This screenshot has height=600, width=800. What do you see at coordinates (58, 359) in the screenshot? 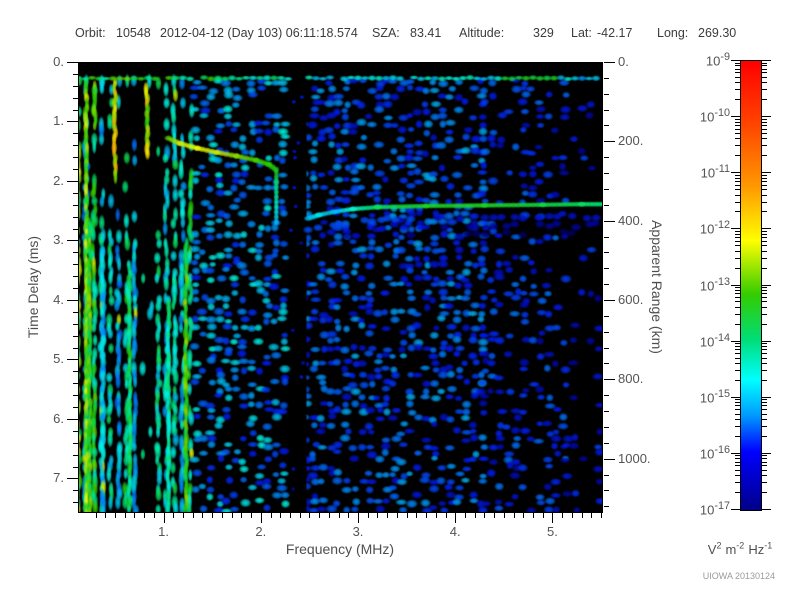
I see `y-axis-tick-label: 5.` at bounding box center [58, 359].